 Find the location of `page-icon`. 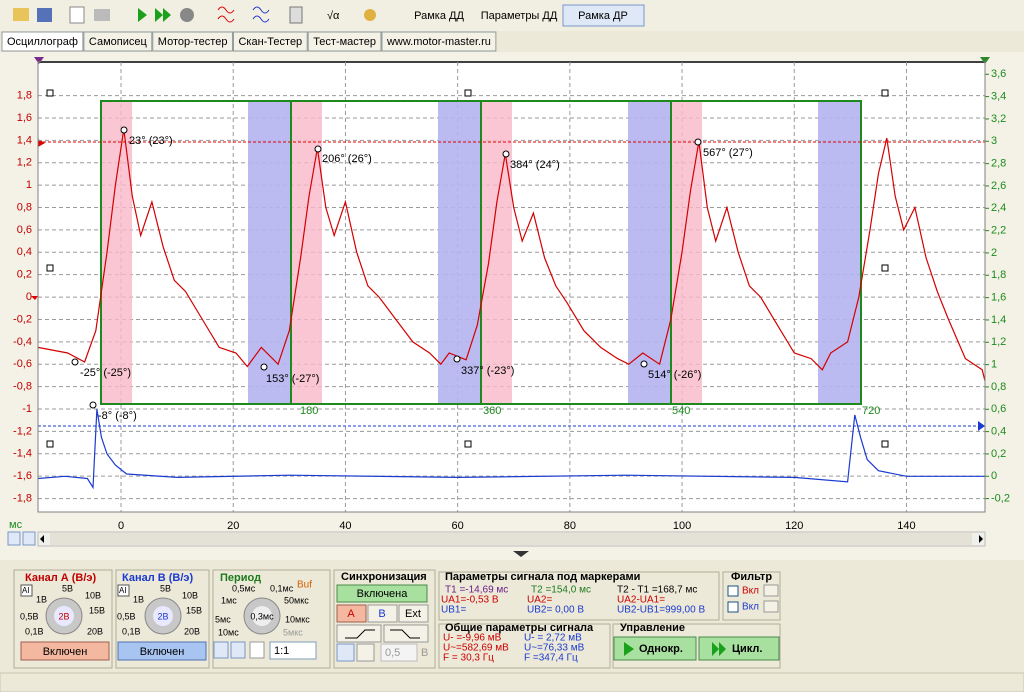

page-icon is located at coordinates (257, 650).